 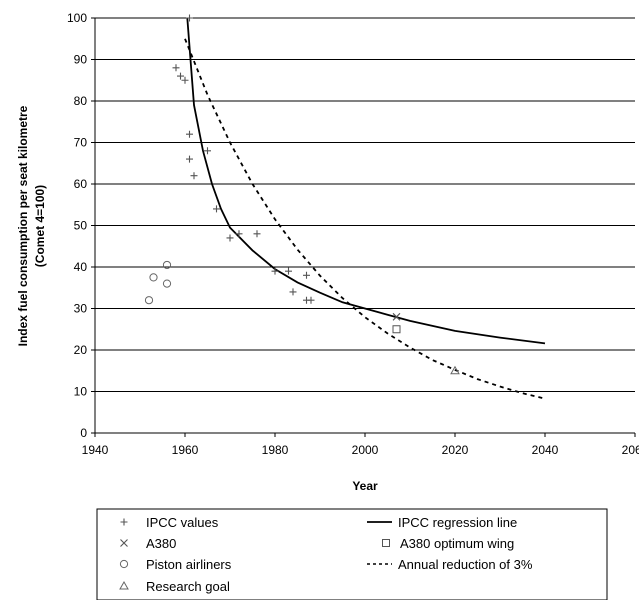 What do you see at coordinates (124, 543) in the screenshot?
I see `legend-swatch-a380` at bounding box center [124, 543].